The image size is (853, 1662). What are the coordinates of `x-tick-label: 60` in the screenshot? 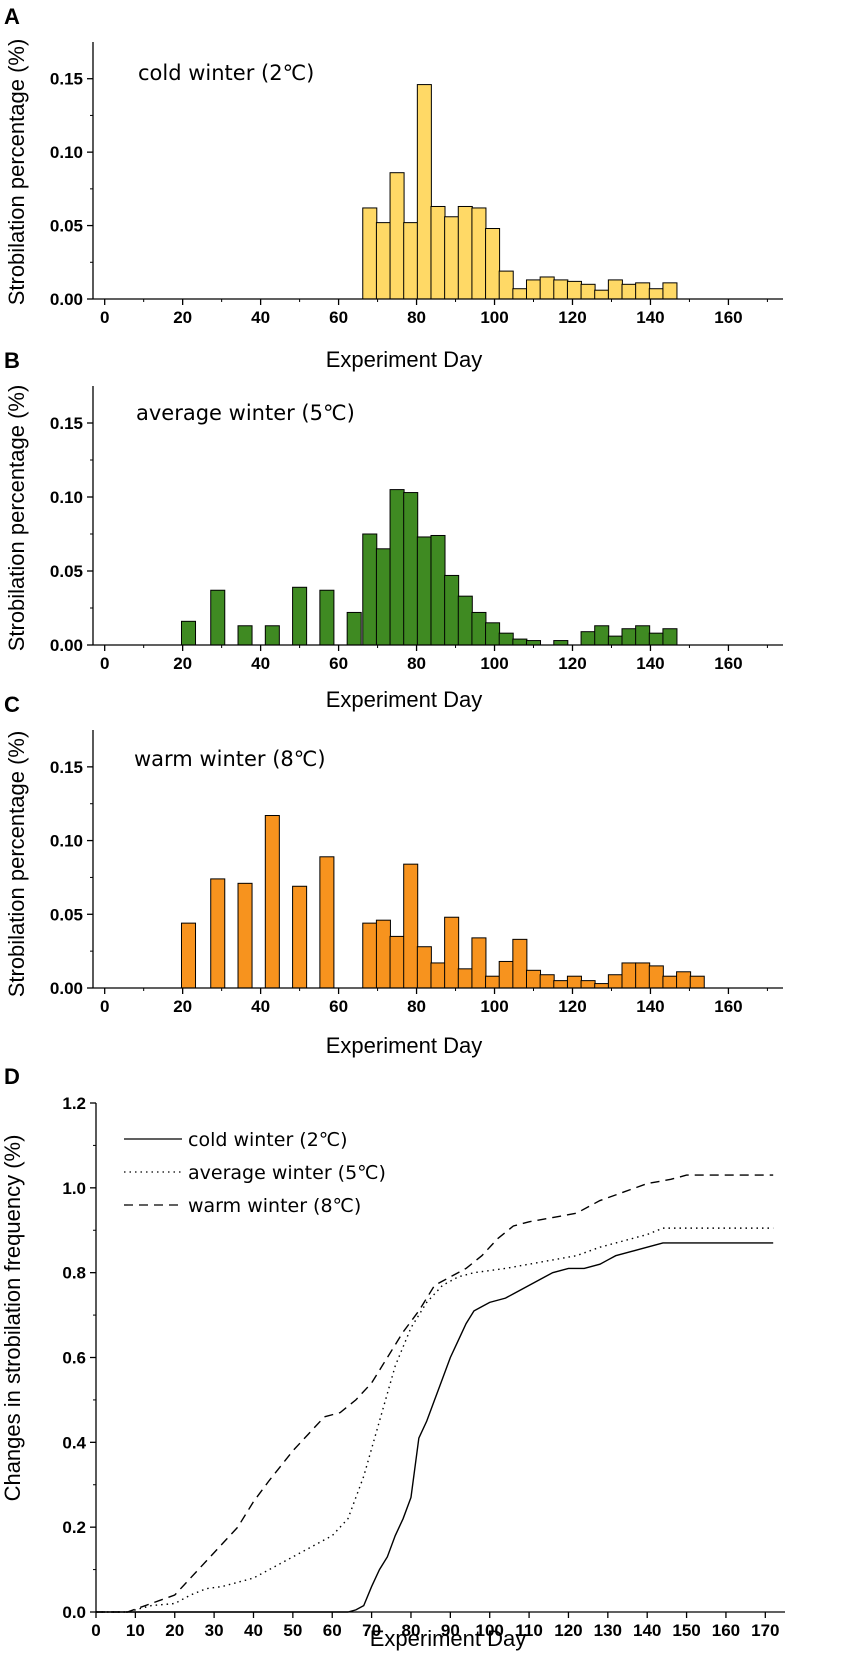 It's located at (338, 1006).